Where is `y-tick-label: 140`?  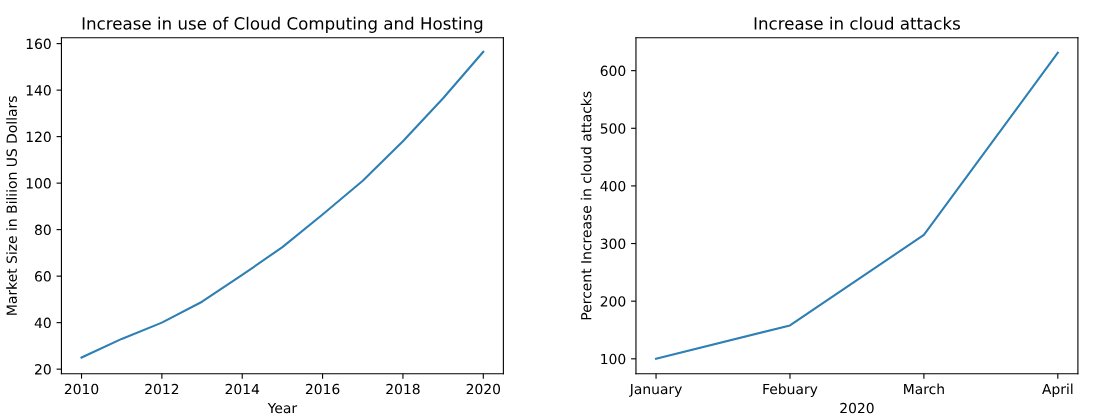
y-tick-label: 140 is located at coordinates (38, 90).